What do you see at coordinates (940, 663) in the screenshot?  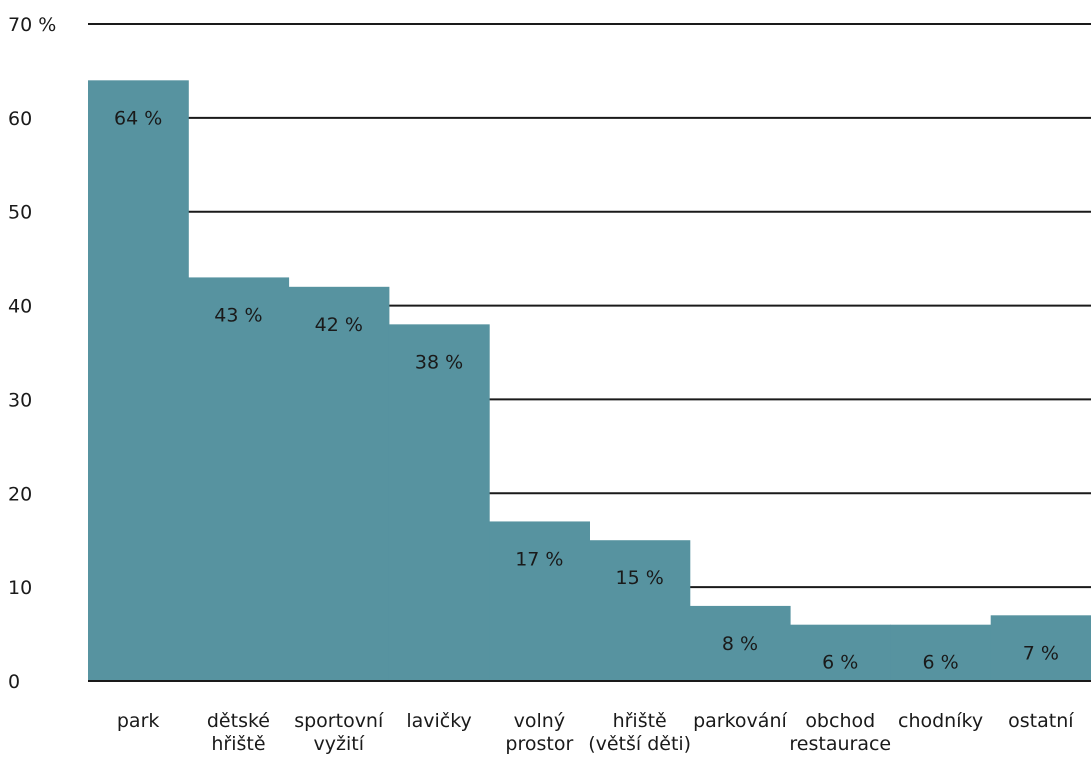 I see `data-label-8: 6 %` at bounding box center [940, 663].